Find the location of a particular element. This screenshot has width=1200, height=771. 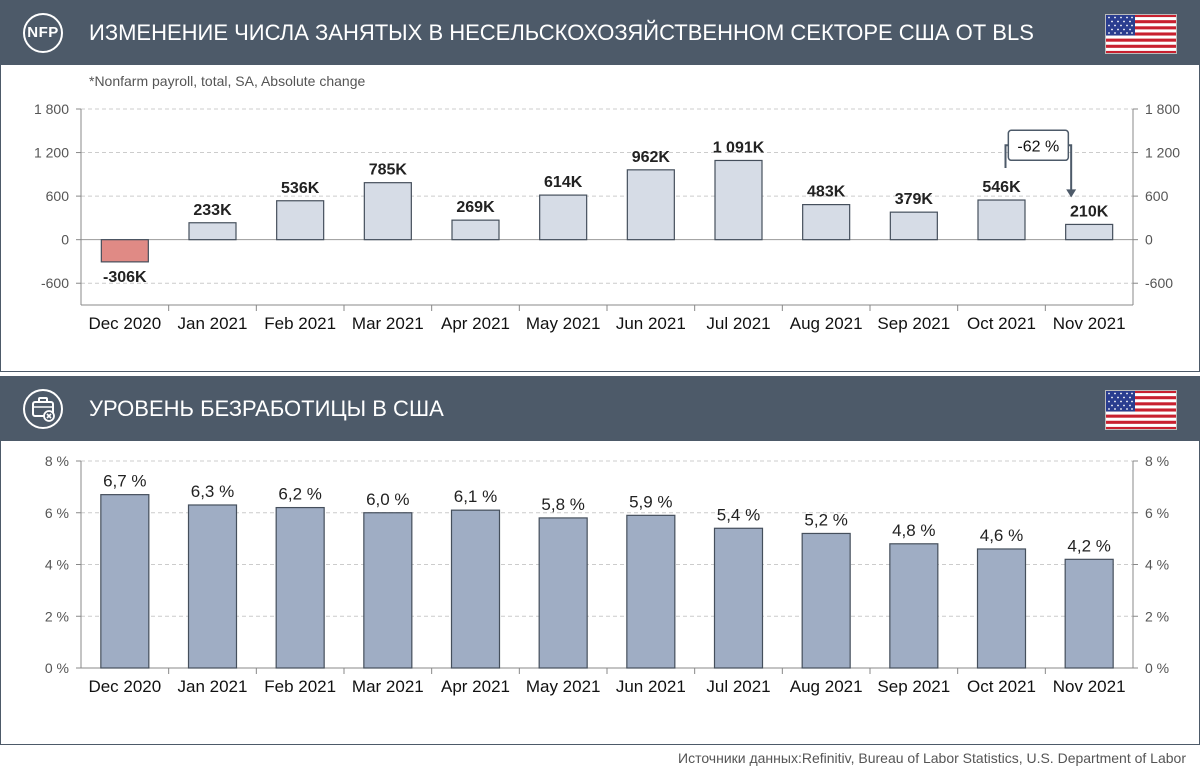

y-tick-label-right: 1 200 is located at coordinates (1162, 153).